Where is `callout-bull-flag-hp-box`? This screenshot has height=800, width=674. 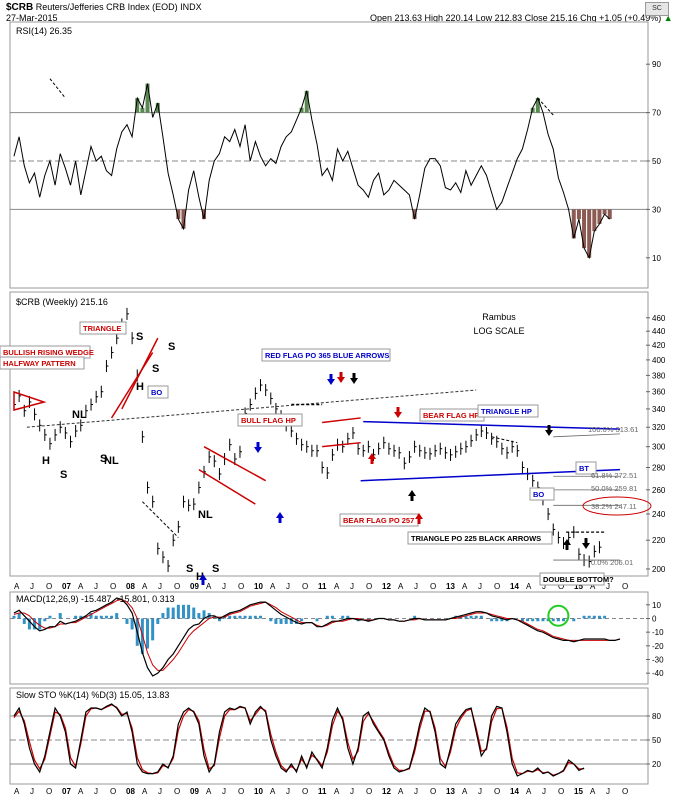 callout-bull-flag-hp-box is located at coordinates (270, 420).